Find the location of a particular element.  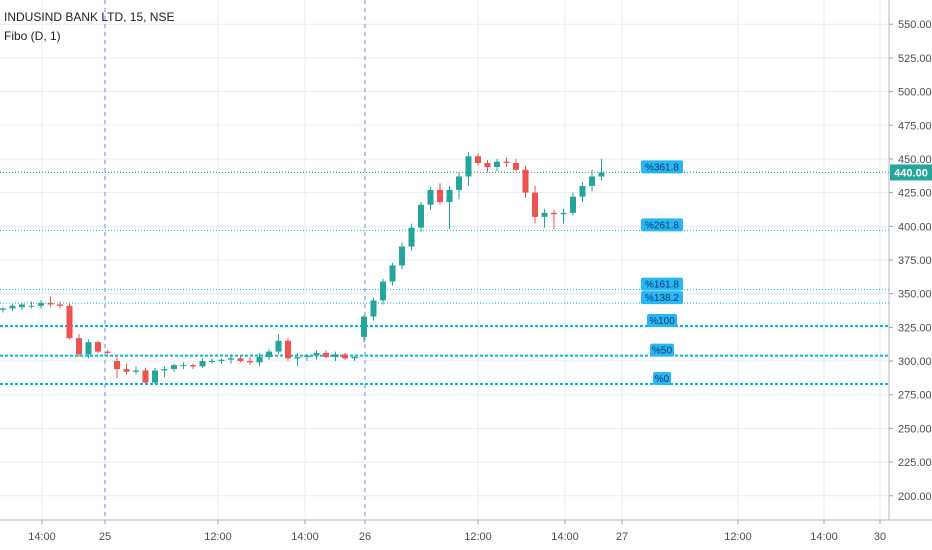

time-tick-label: 30 is located at coordinates (880, 537).